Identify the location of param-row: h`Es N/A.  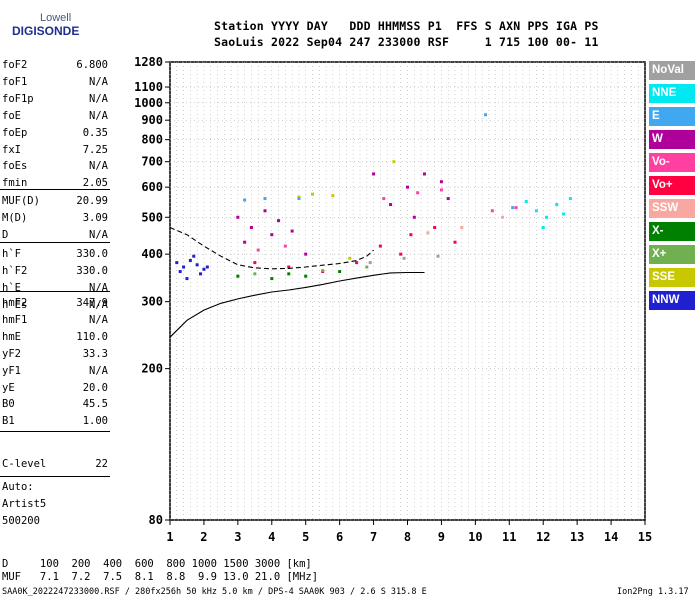
(55, 305).